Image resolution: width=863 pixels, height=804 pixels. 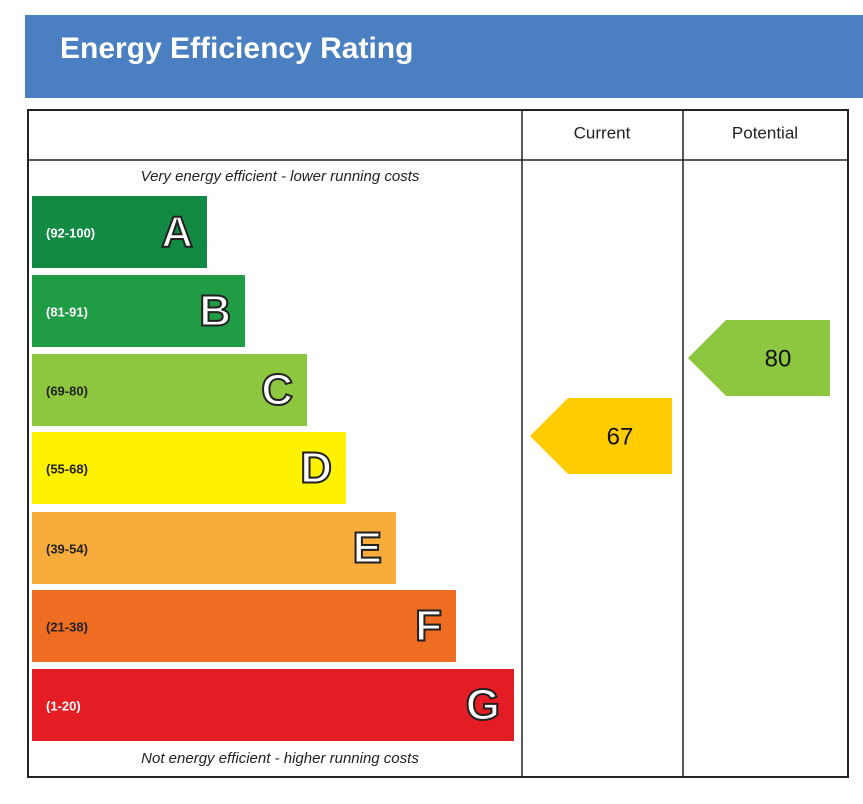 What do you see at coordinates (63, 705) in the screenshot?
I see `band-range: (1-20)` at bounding box center [63, 705].